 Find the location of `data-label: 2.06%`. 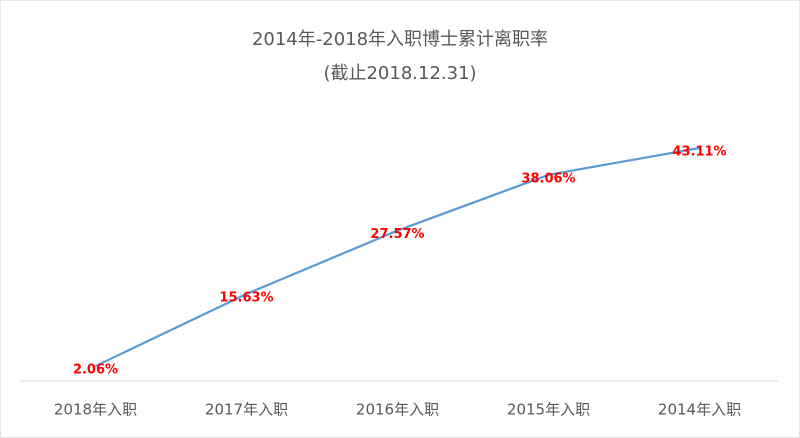

data-label: 2.06% is located at coordinates (95, 370).